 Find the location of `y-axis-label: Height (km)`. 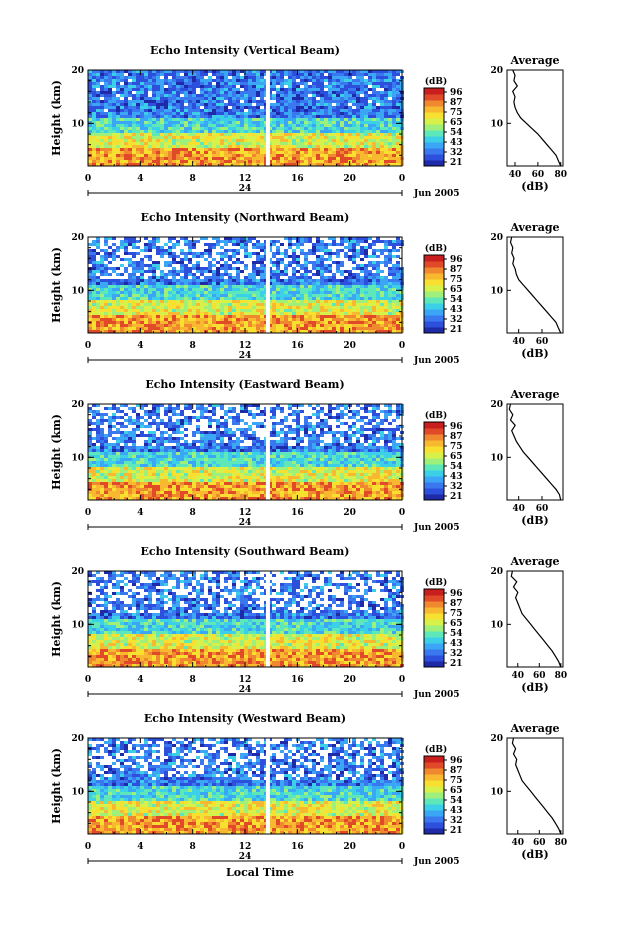

y-axis-label: Height (km) is located at coordinates (56, 619).